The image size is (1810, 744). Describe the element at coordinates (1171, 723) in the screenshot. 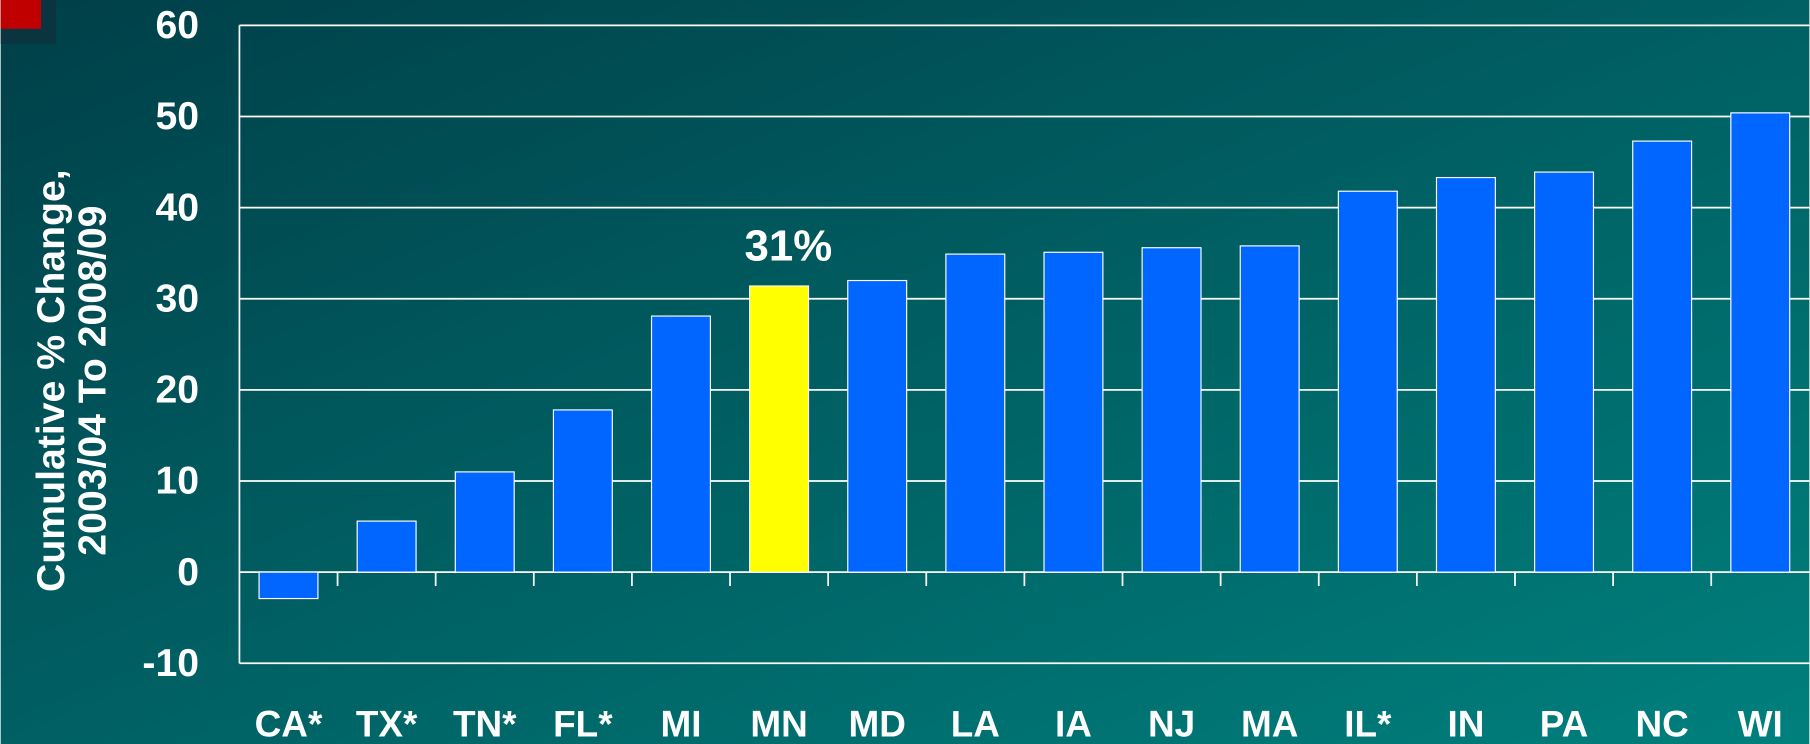

I see `x-tick-label: NJ` at that location.